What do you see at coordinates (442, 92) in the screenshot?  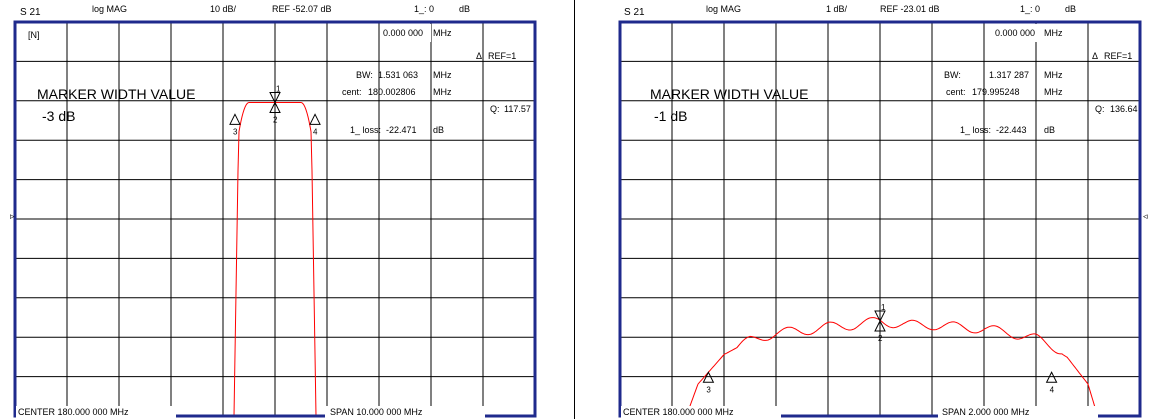 I see `cent-unit-left: MHz` at bounding box center [442, 92].